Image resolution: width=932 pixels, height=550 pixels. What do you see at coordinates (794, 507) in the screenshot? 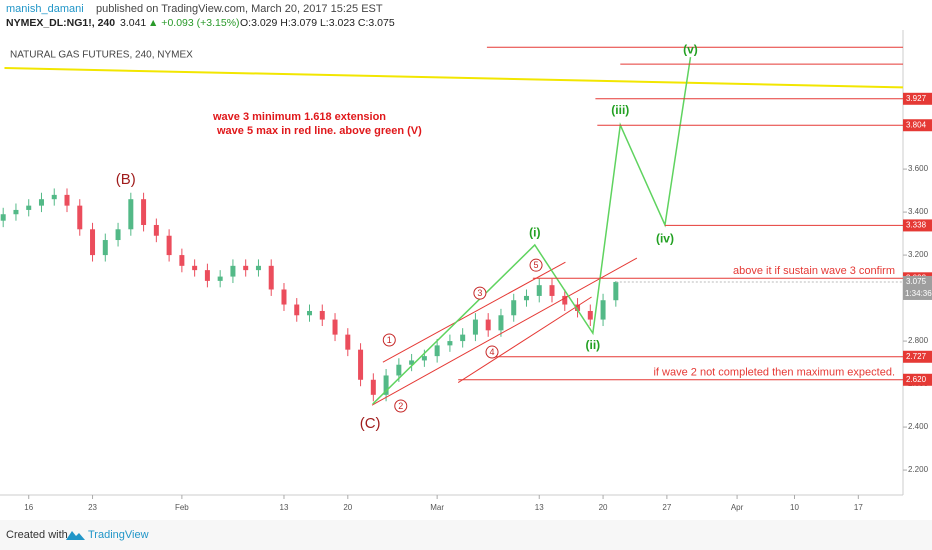
I see `x-tick-label: 10` at bounding box center [794, 507].